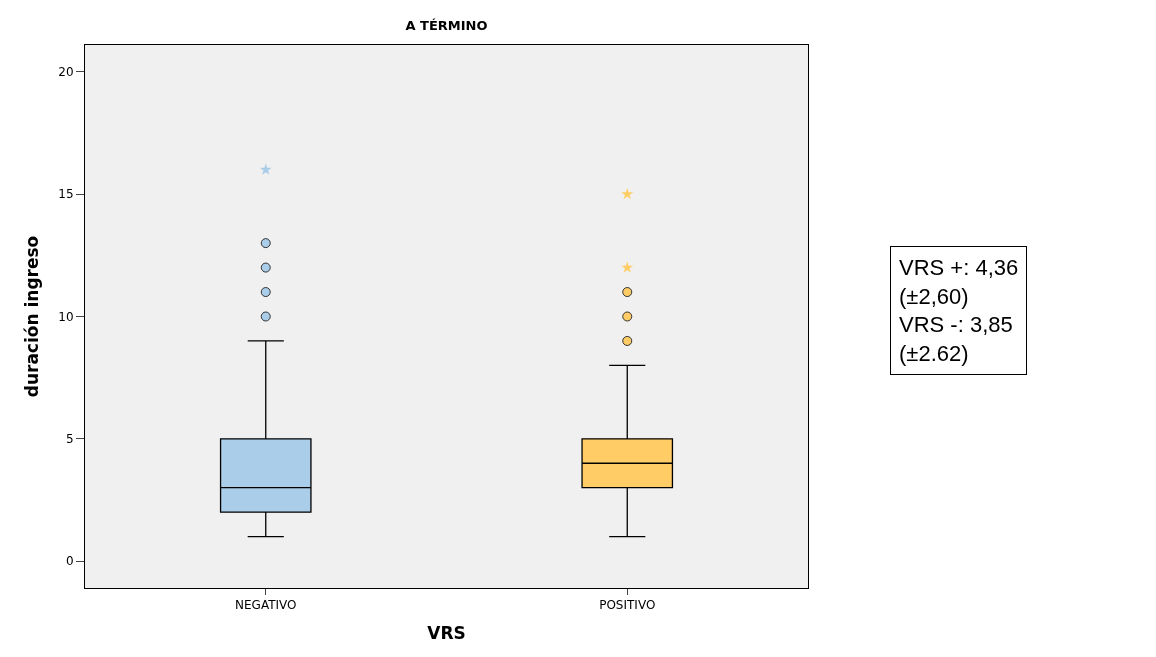 The width and height of the screenshot is (1156, 657). I want to click on text: VRS +: 4,36 (±2,60) VRS -: 3,85 (±2.62), so click(959, 310).